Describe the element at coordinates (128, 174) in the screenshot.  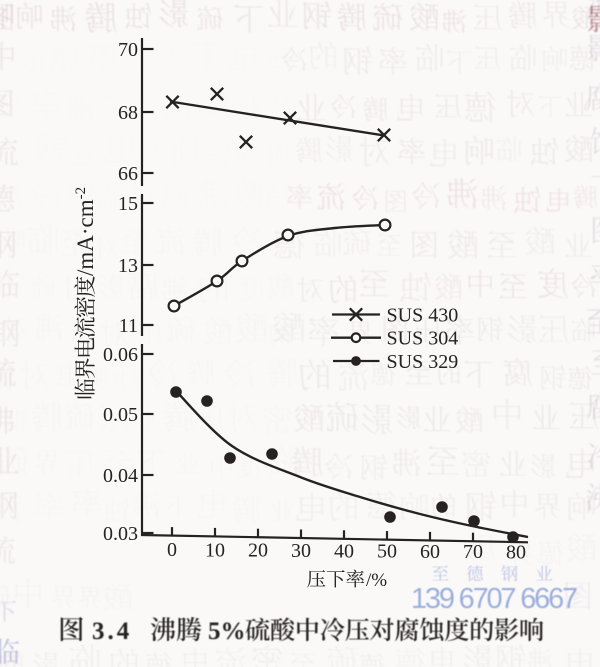
I see `svg-text: 66` at that location.